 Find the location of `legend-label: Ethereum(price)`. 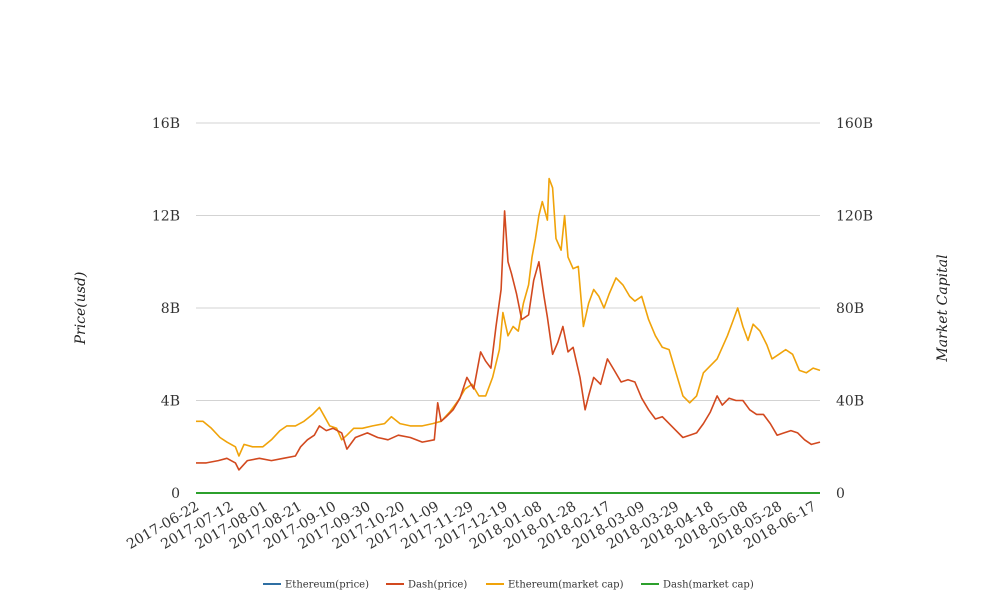

legend-label: Ethereum(price) is located at coordinates (327, 585).